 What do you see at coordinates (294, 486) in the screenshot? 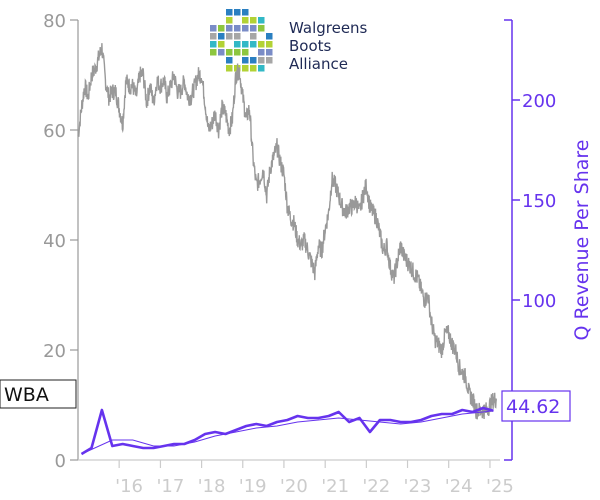
I see `x-tick-label: '20` at bounding box center [294, 486].